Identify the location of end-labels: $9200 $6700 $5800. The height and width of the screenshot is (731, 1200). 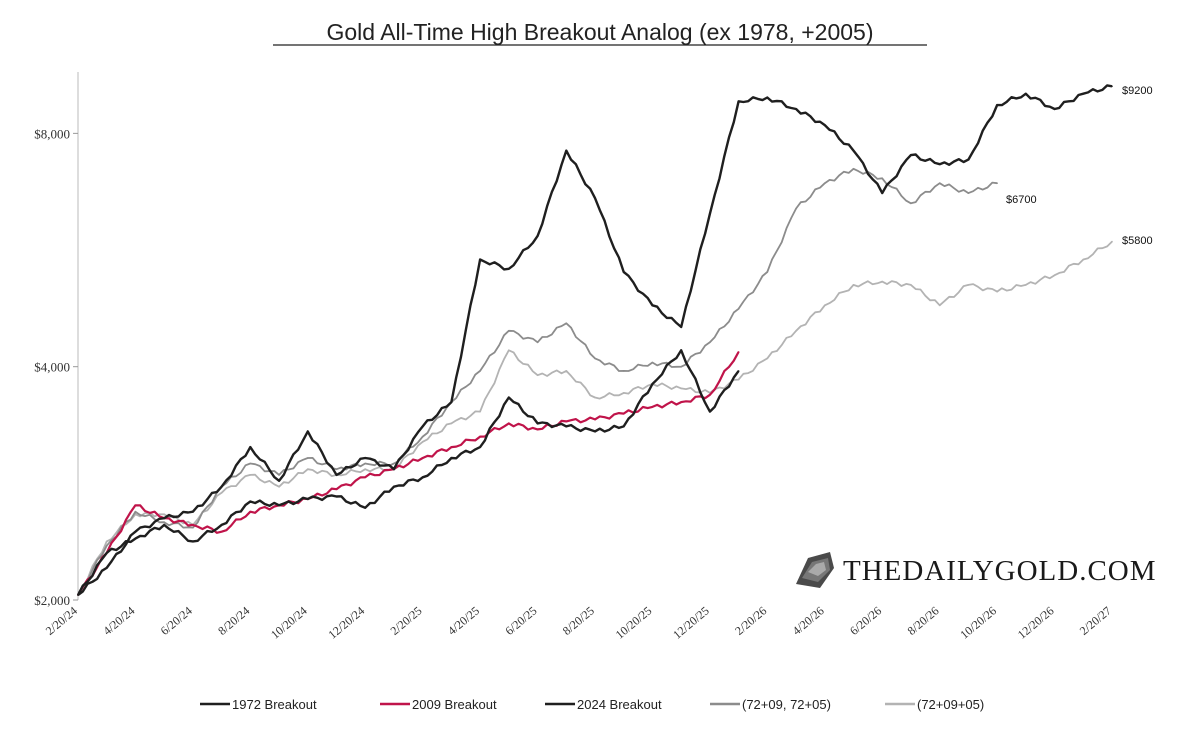
(1079, 166).